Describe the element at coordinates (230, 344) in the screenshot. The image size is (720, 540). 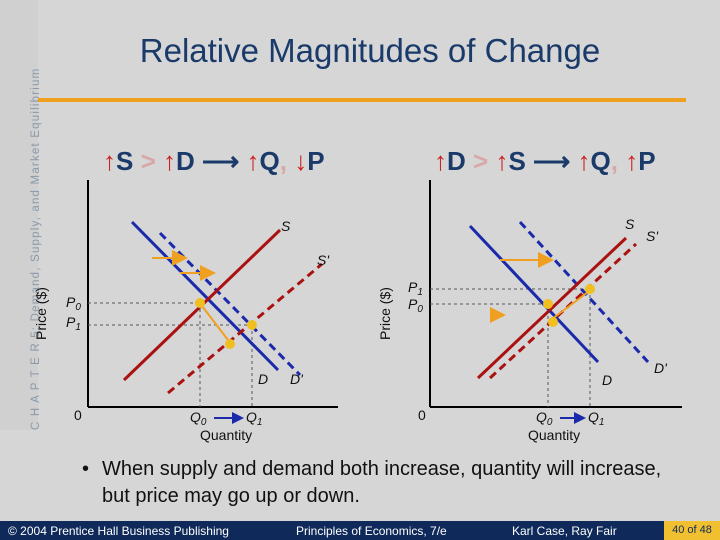
I see `left-intersection` at that location.